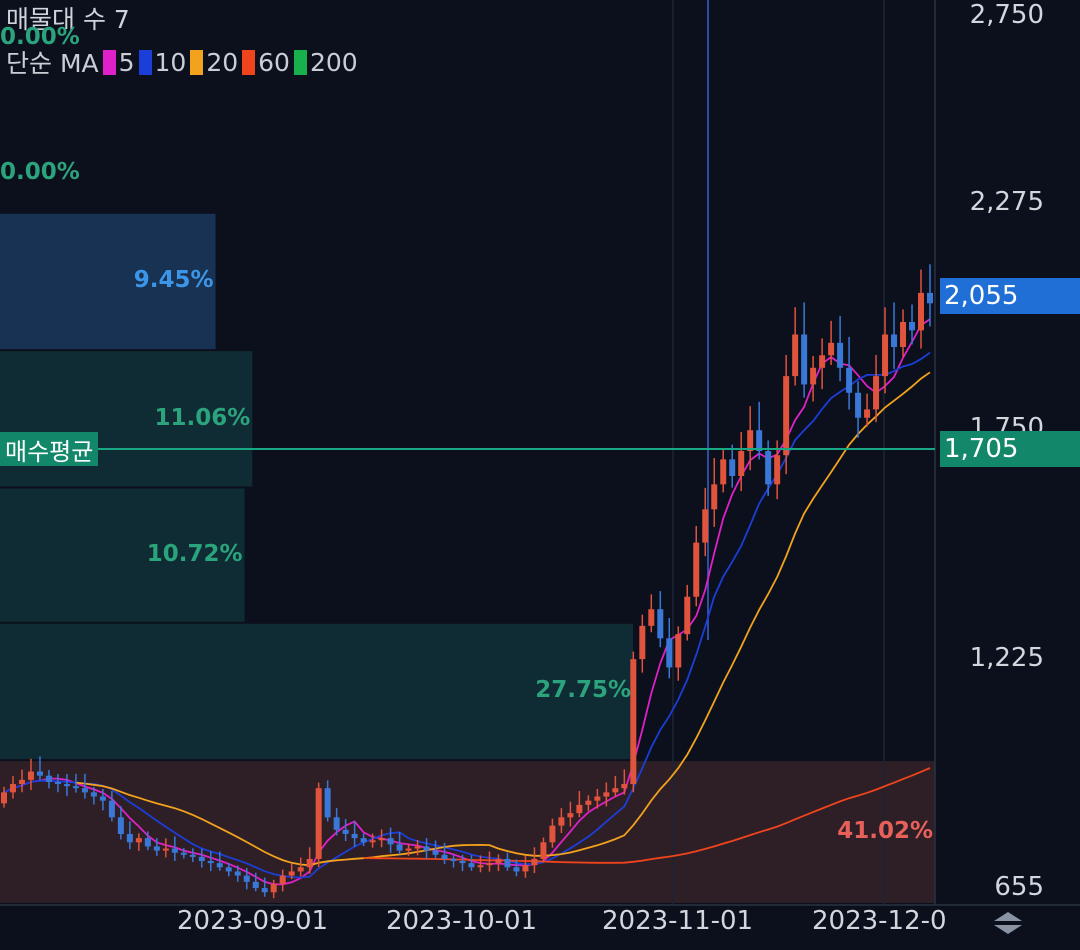 The height and width of the screenshot is (950, 1080). Describe the element at coordinates (1010, 296) in the screenshot. I see `current-price-badge: 2,055` at that location.